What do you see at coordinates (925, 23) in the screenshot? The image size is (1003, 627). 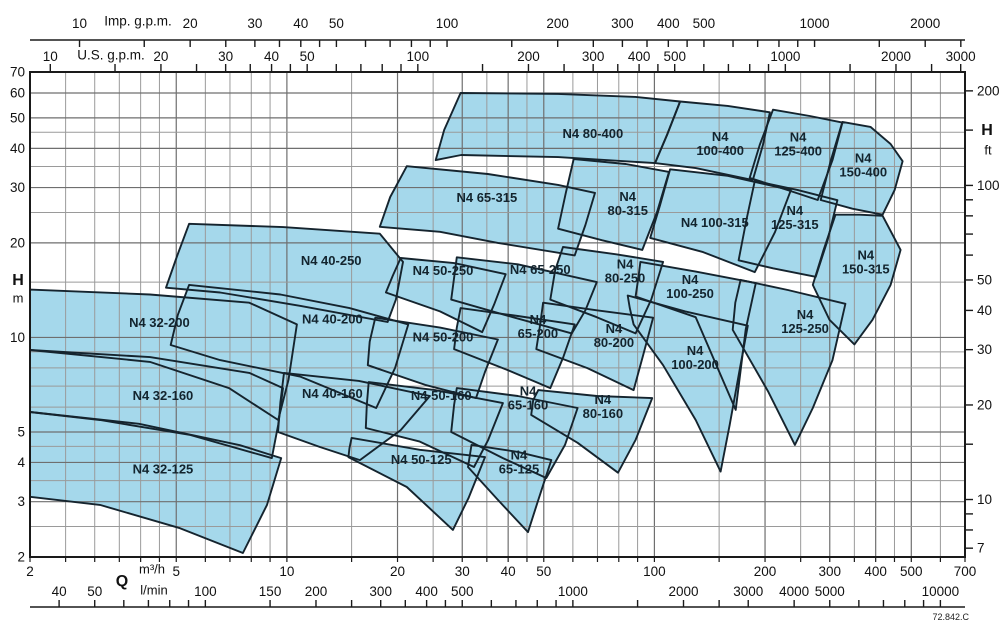 I see `imp-gpm-tick-label: 2000` at bounding box center [925, 23].